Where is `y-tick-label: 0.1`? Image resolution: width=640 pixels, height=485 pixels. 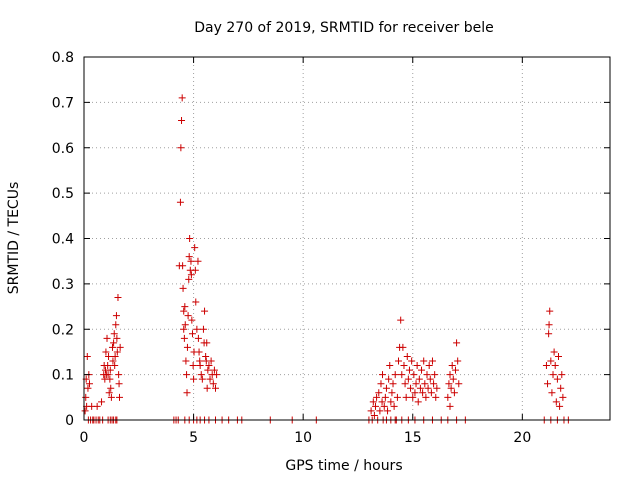
y-tick-label: 0.1 is located at coordinates (63, 376).